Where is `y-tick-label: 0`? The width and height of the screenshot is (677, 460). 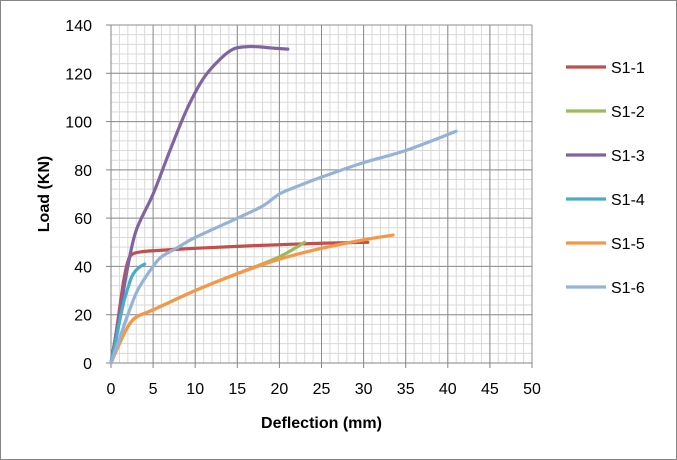 y-tick-label: 0 is located at coordinates (87, 364).